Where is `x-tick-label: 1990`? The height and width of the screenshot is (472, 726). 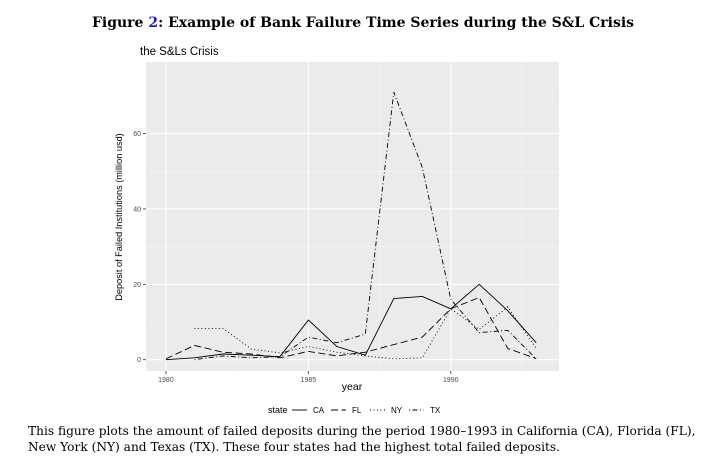 x-tick-label: 1990 is located at coordinates (451, 380).